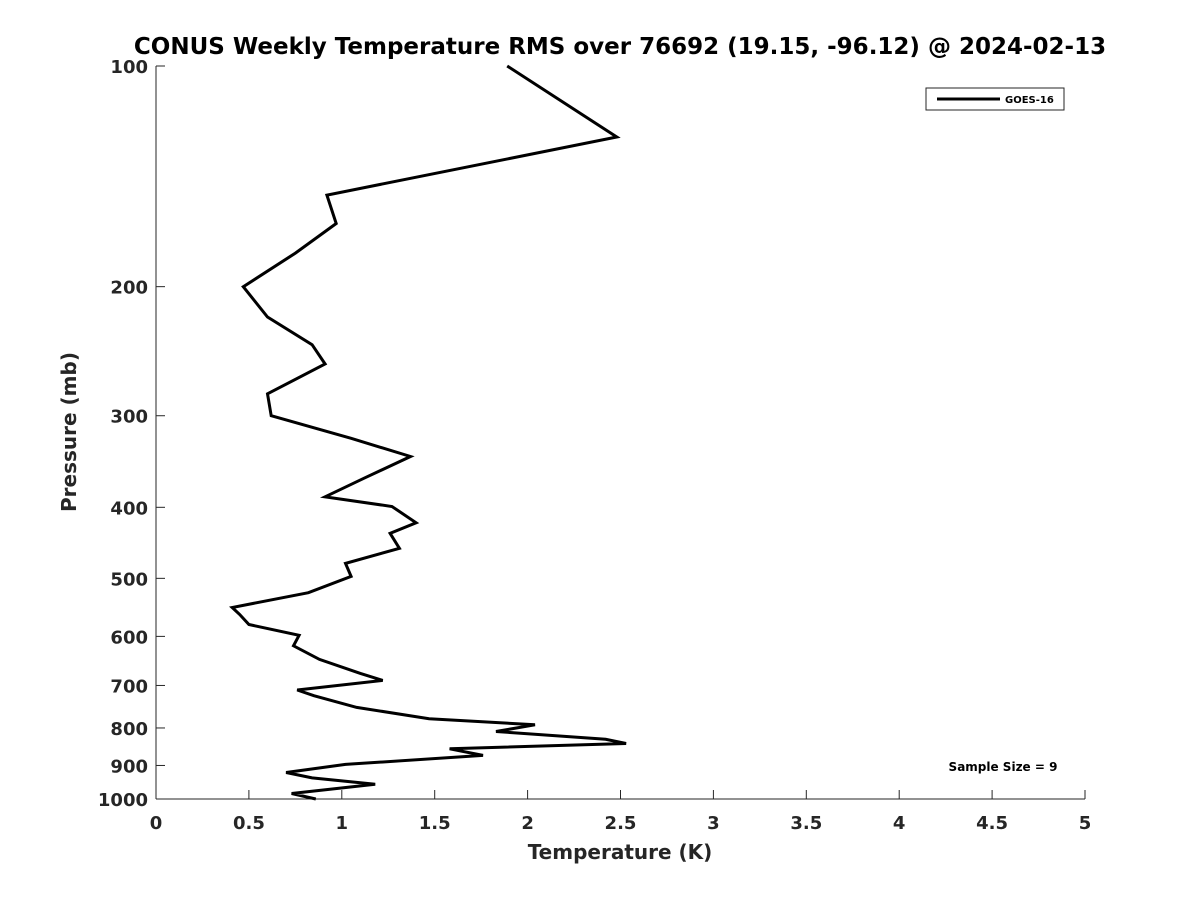 Image resolution: width=1200 pixels, height=900 pixels. I want to click on x-tick-label: 1, so click(342, 823).